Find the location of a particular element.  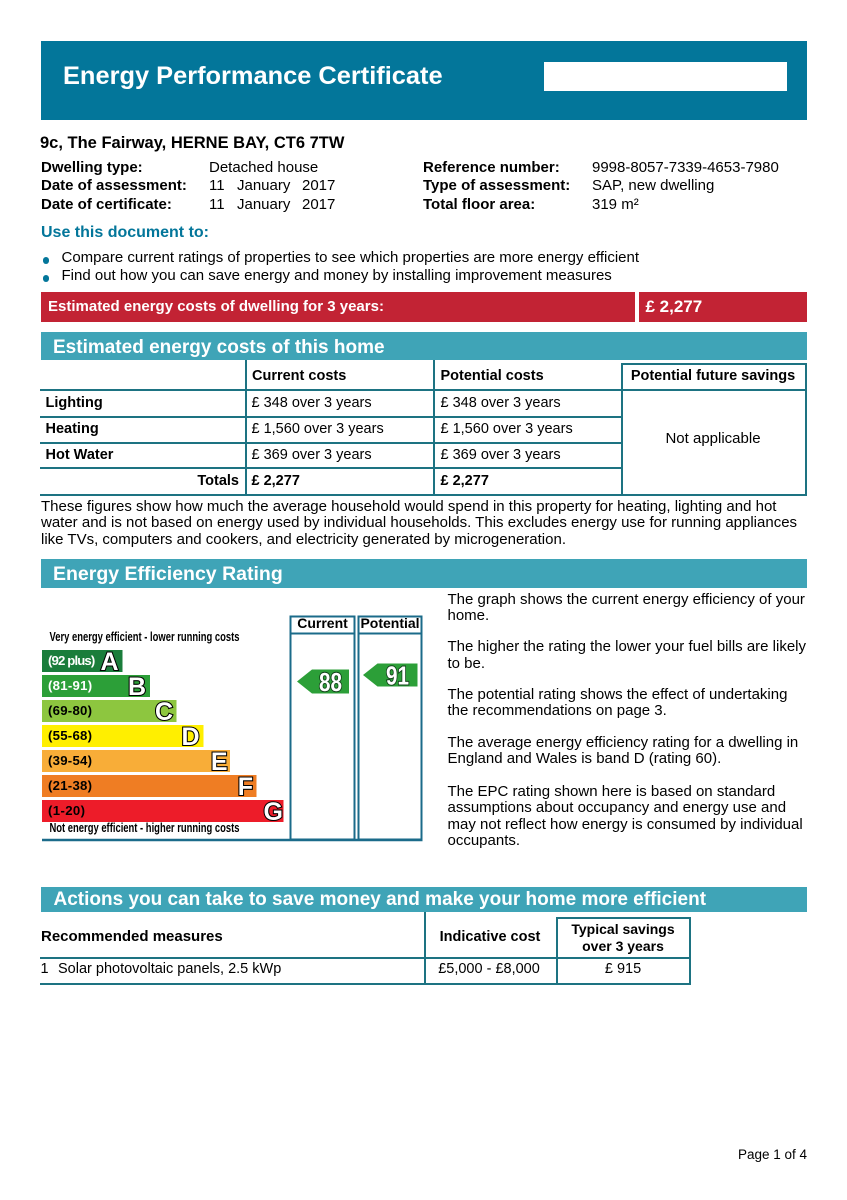

svg-text: 91 is located at coordinates (397, 675).